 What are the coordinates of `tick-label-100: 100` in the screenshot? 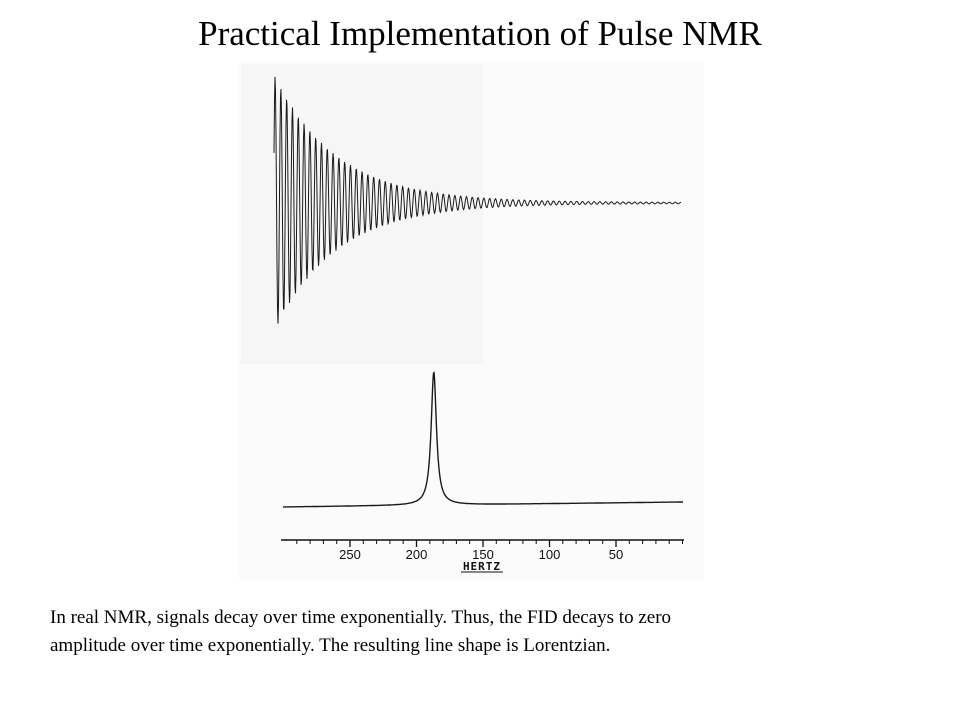 It's located at (550, 554).